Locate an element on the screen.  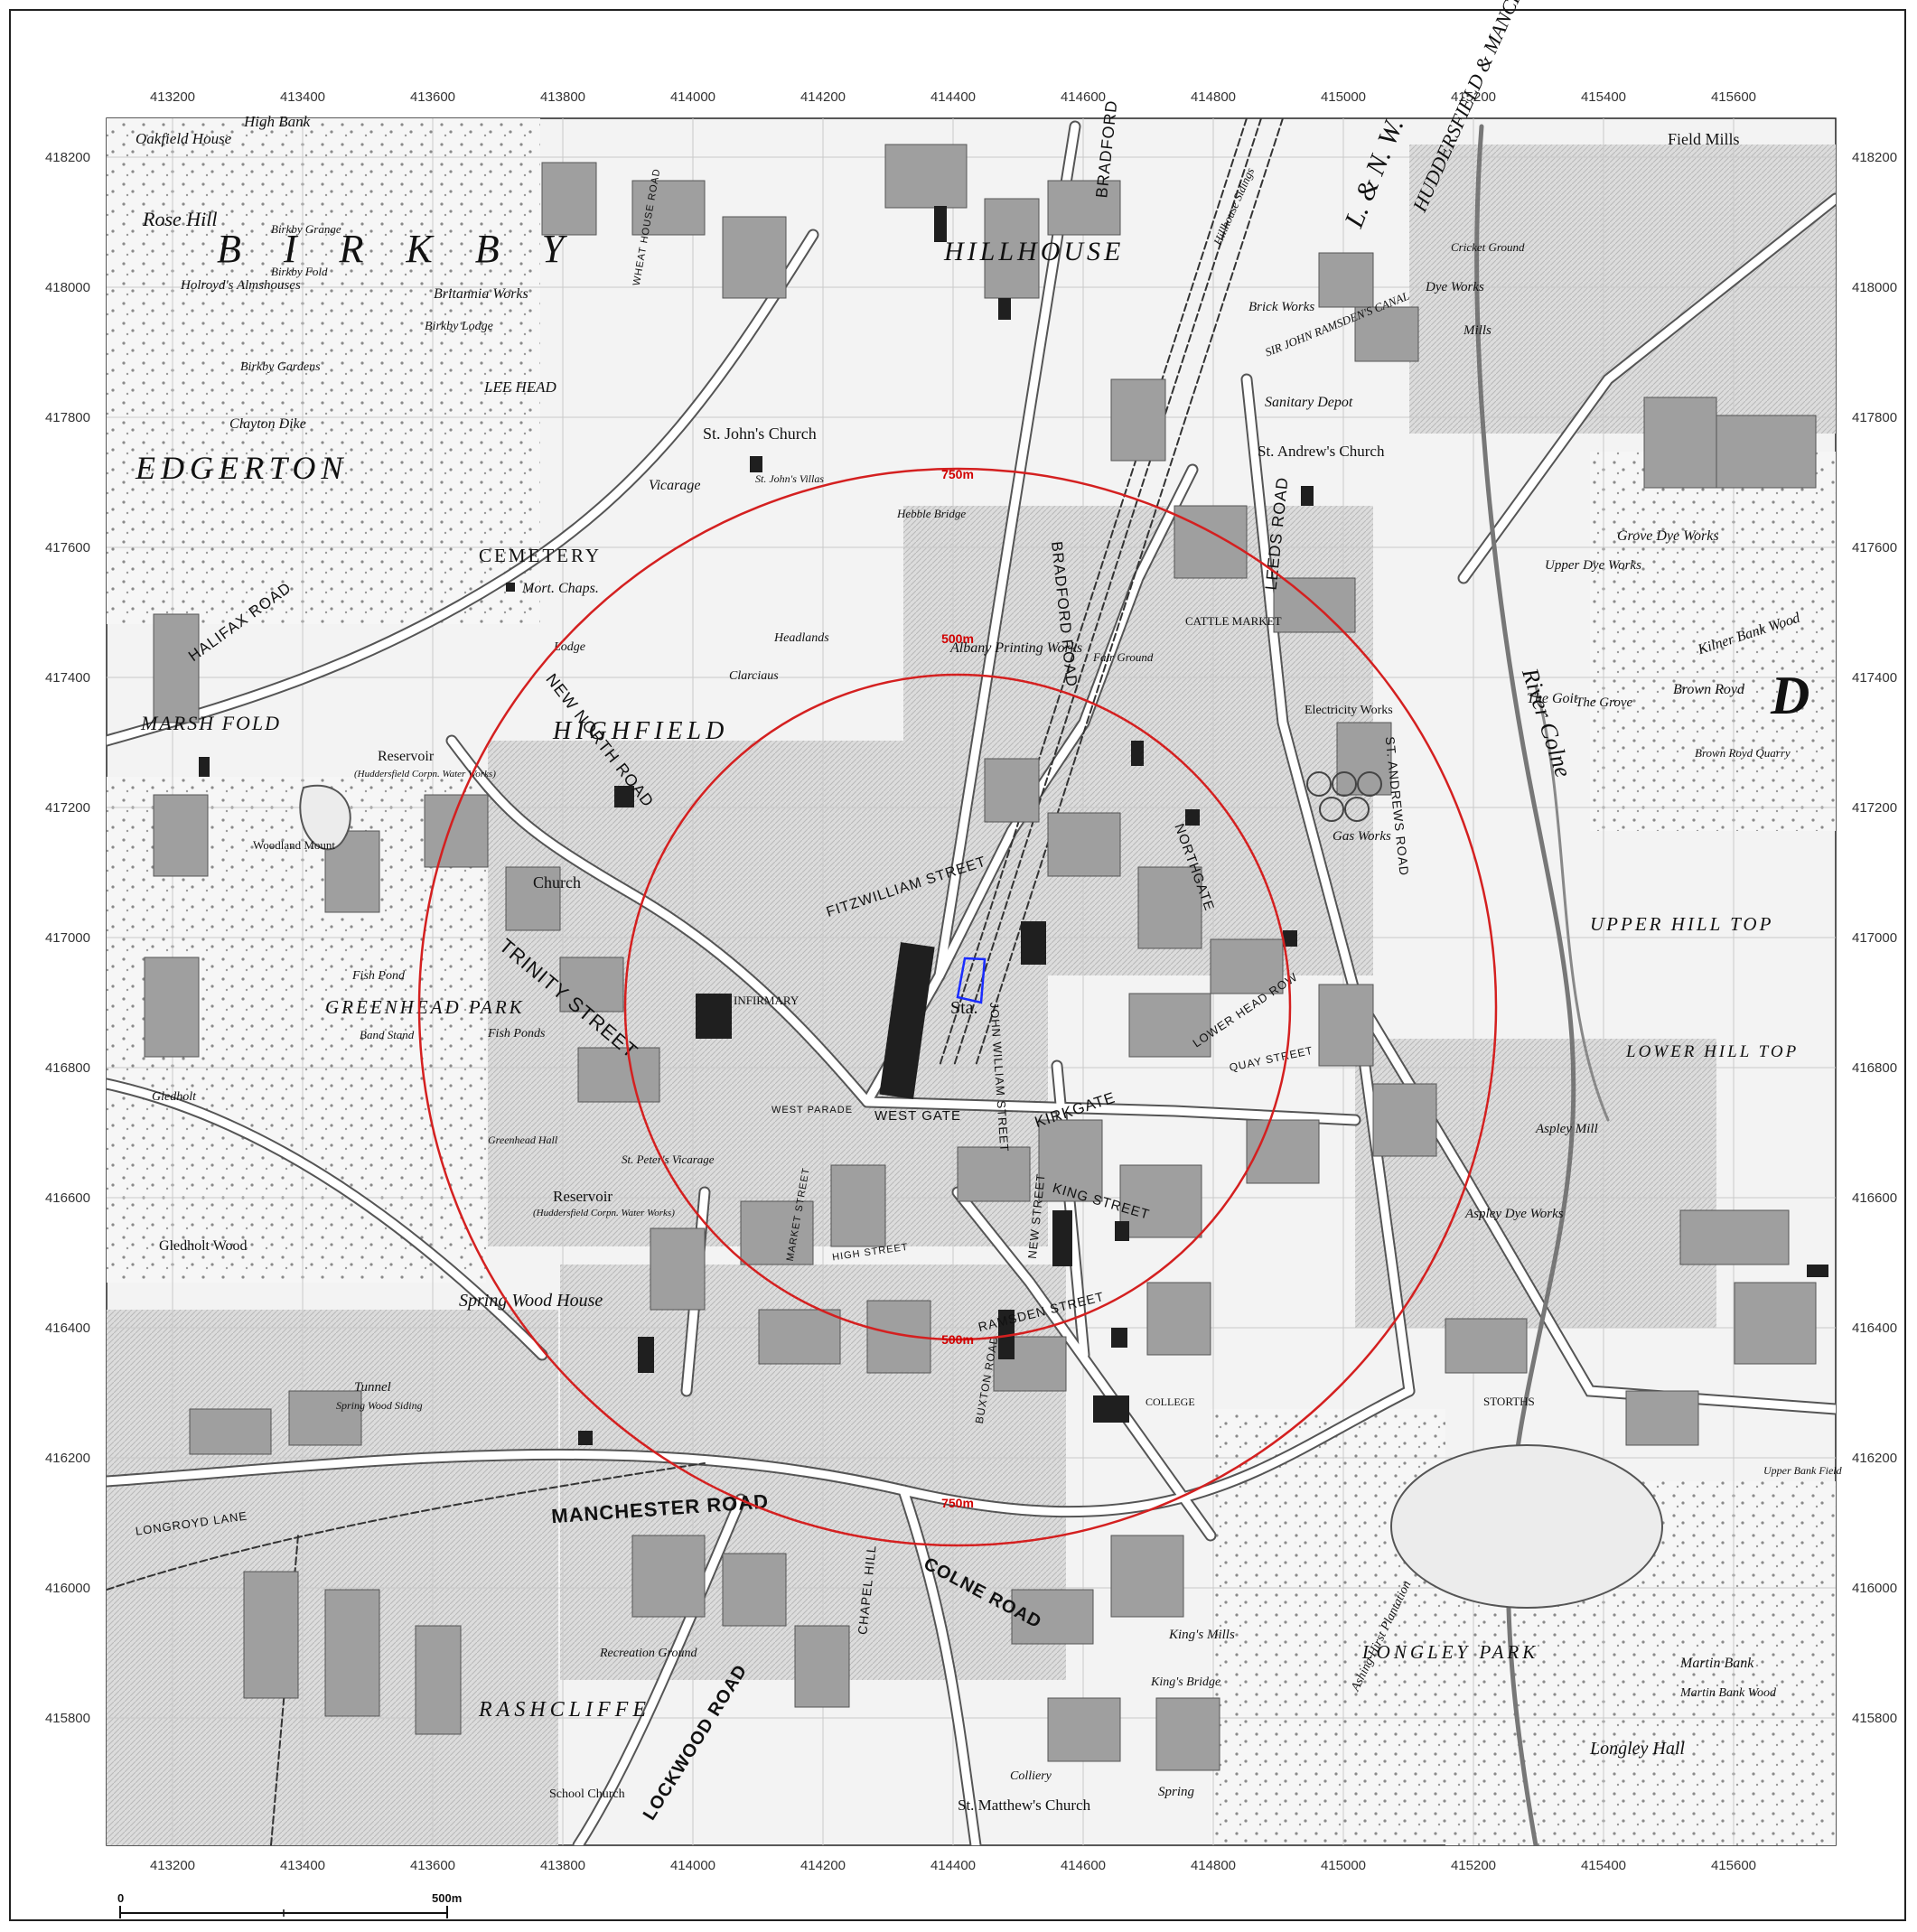
x-tick-bottom: 414600 is located at coordinates (1083, 1865).